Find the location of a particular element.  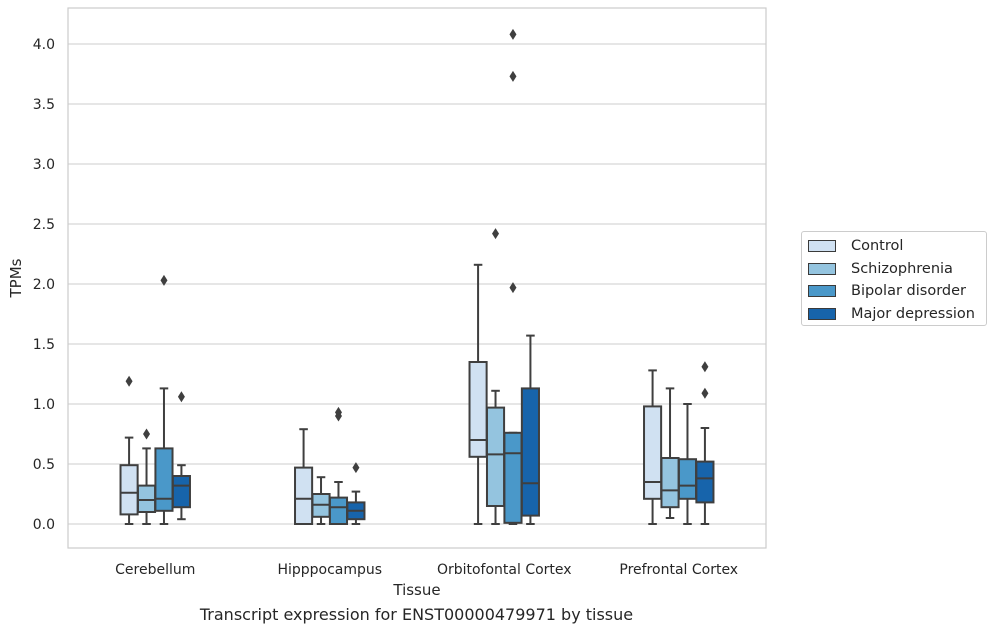

legend-item-major-depression: Major depression is located at coordinates (897, 314).